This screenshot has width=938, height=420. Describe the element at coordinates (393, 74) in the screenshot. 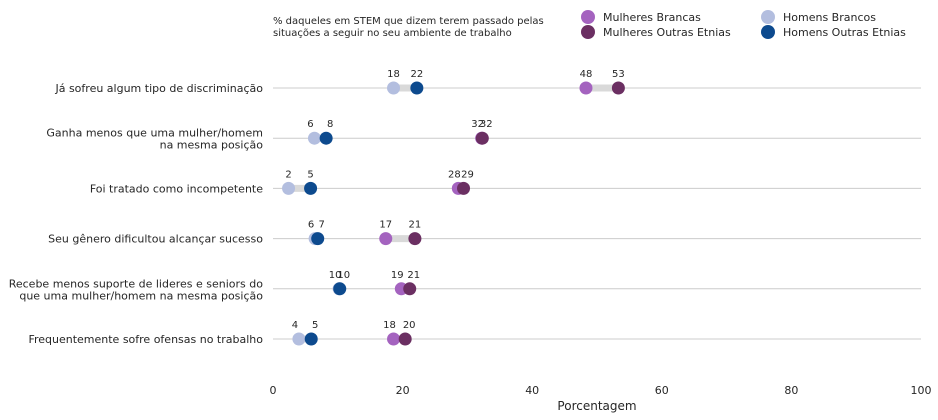

I see `data-label-homens-brancos: 18` at that location.